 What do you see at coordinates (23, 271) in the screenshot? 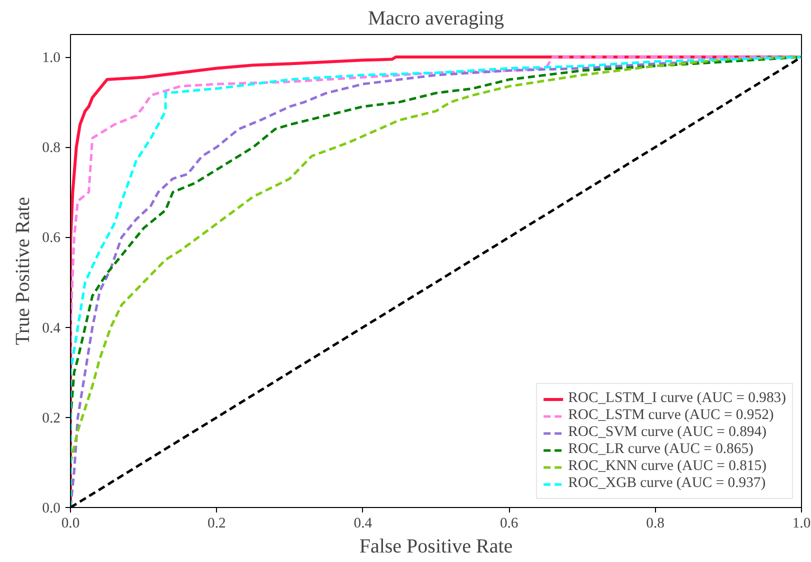
I see `y-axis-title: True Positive Rate` at bounding box center [23, 271].